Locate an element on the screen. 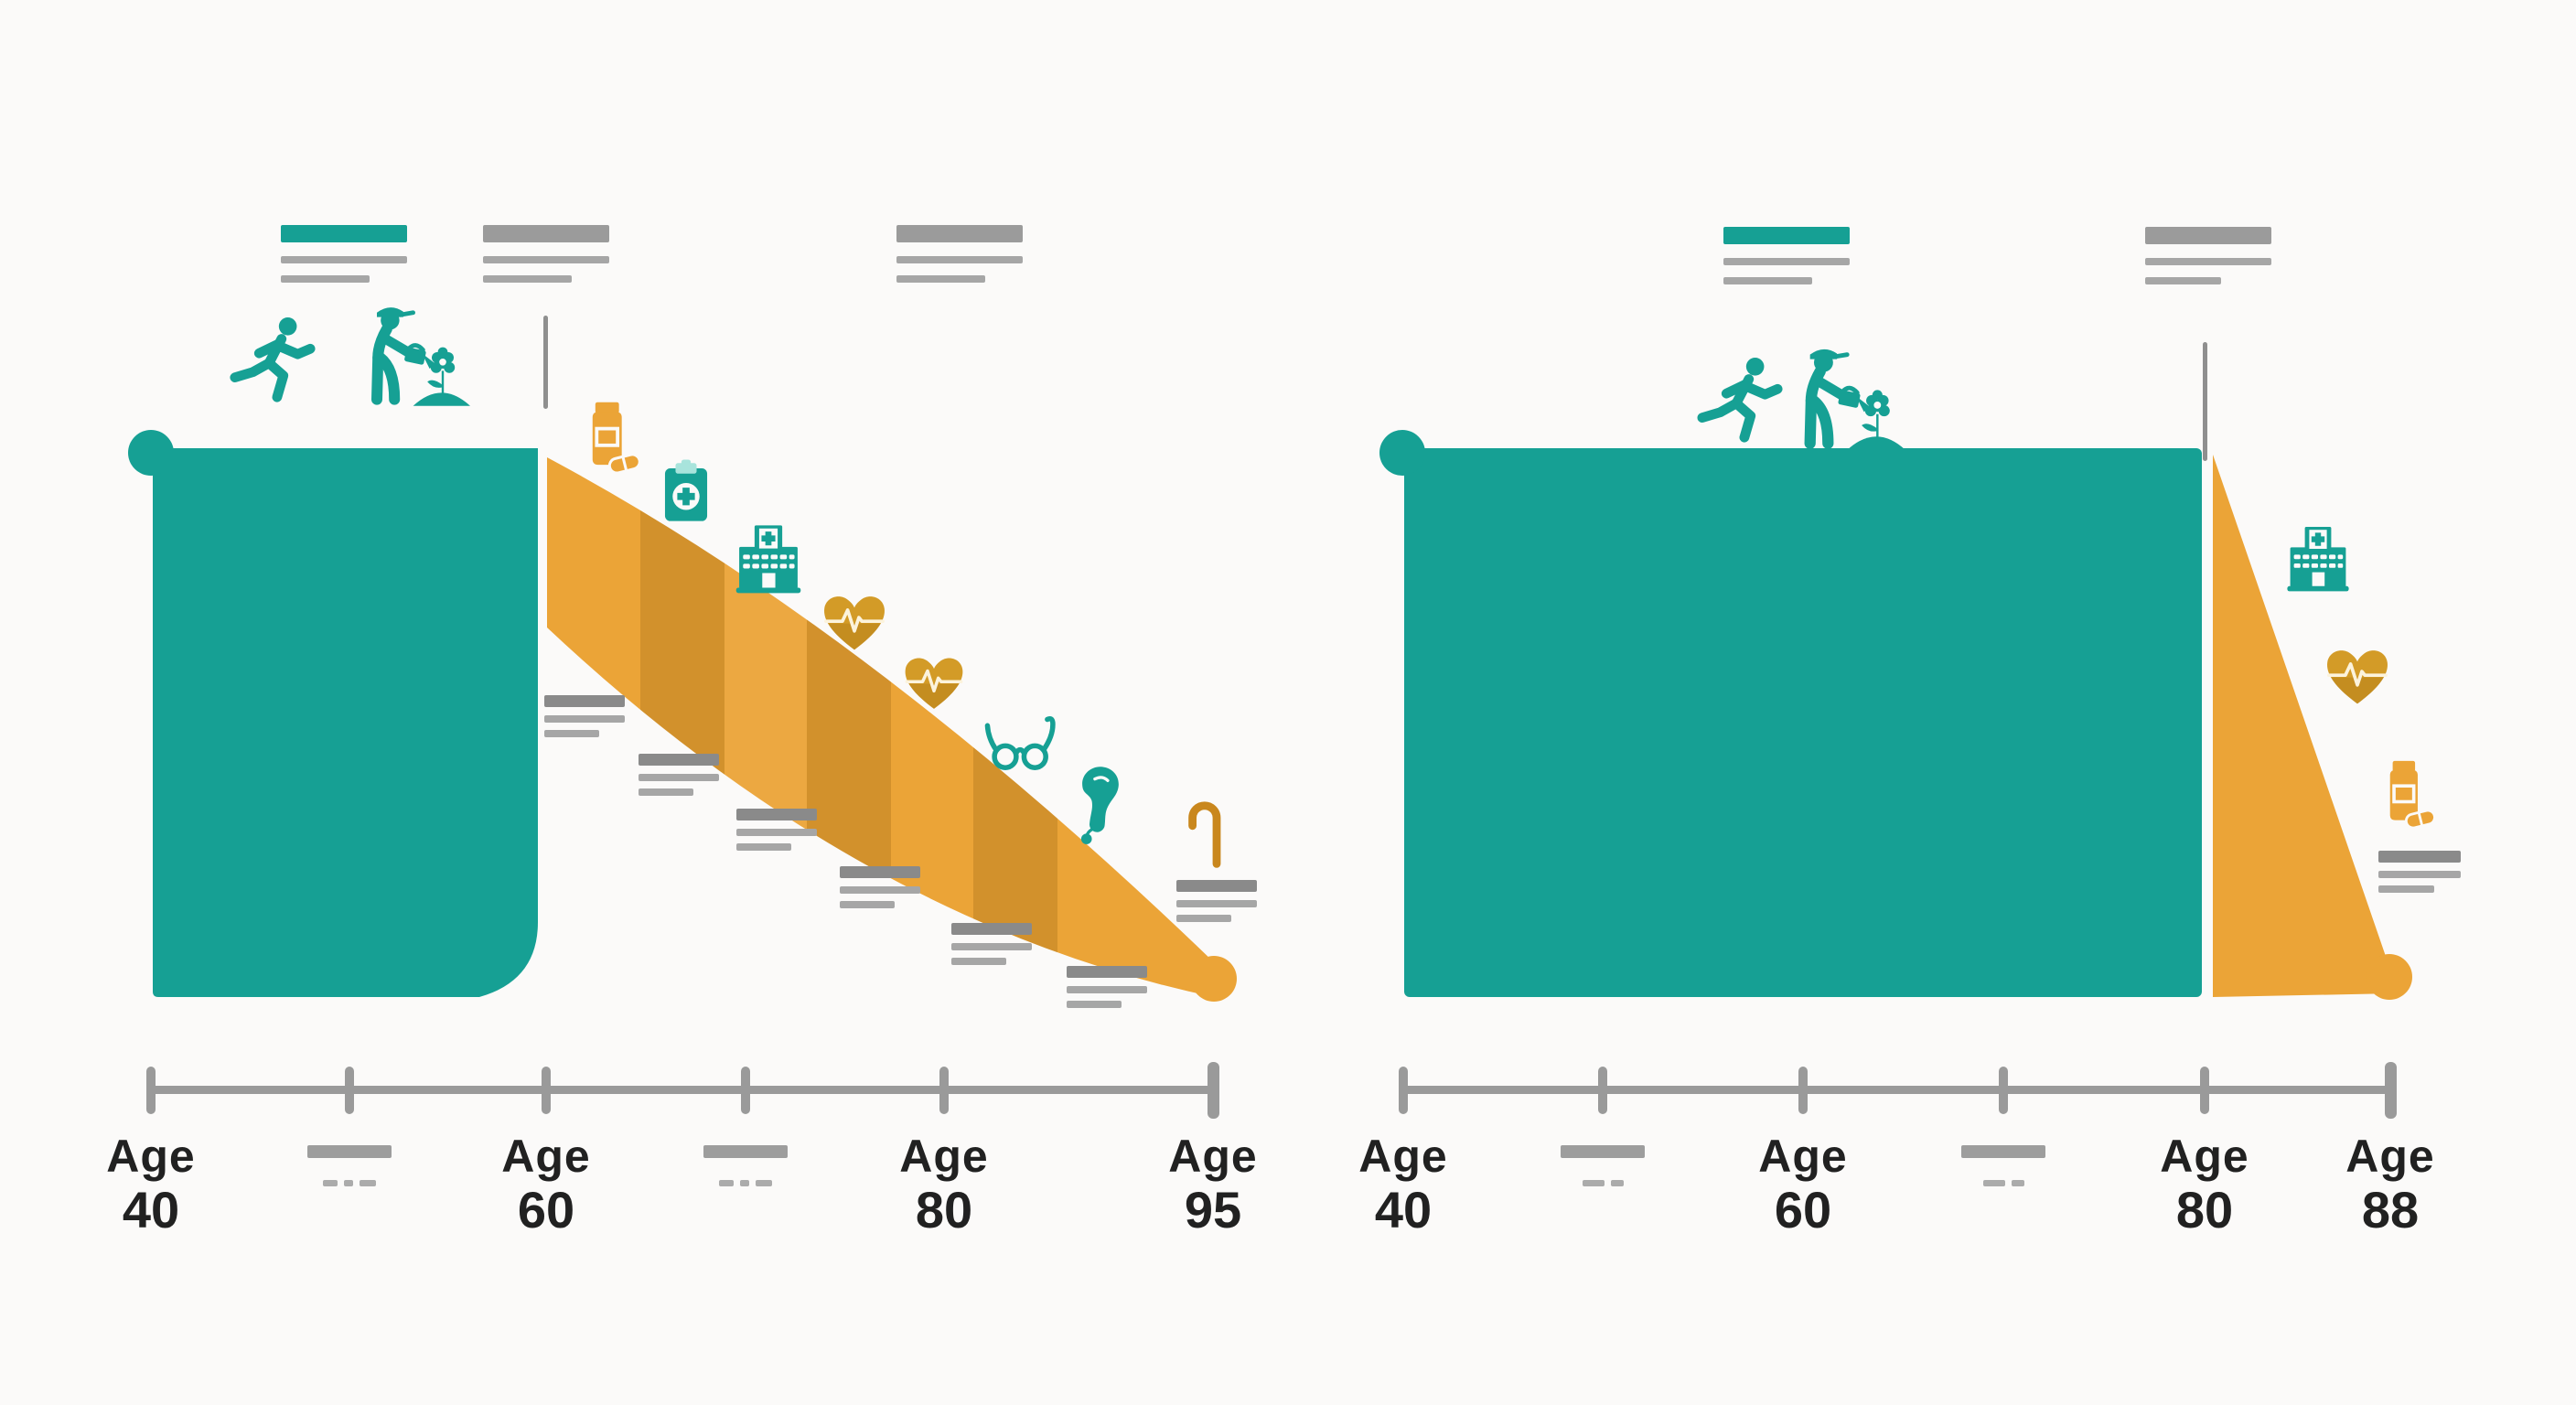 The image size is (2576, 1405). hearing-aid-icon is located at coordinates (1100, 805).